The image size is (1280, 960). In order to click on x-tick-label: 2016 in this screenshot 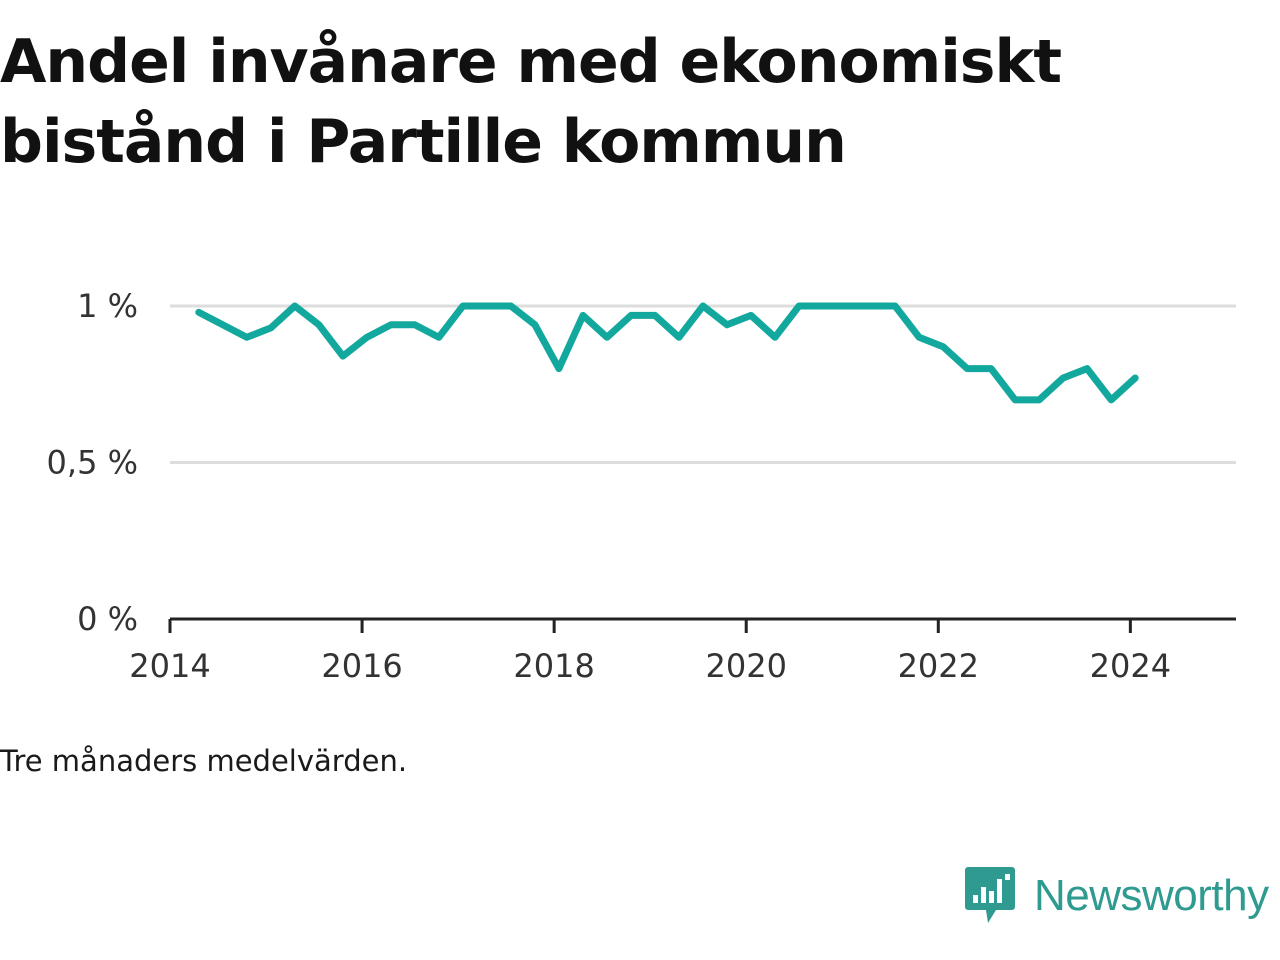, I will do `click(361, 666)`.